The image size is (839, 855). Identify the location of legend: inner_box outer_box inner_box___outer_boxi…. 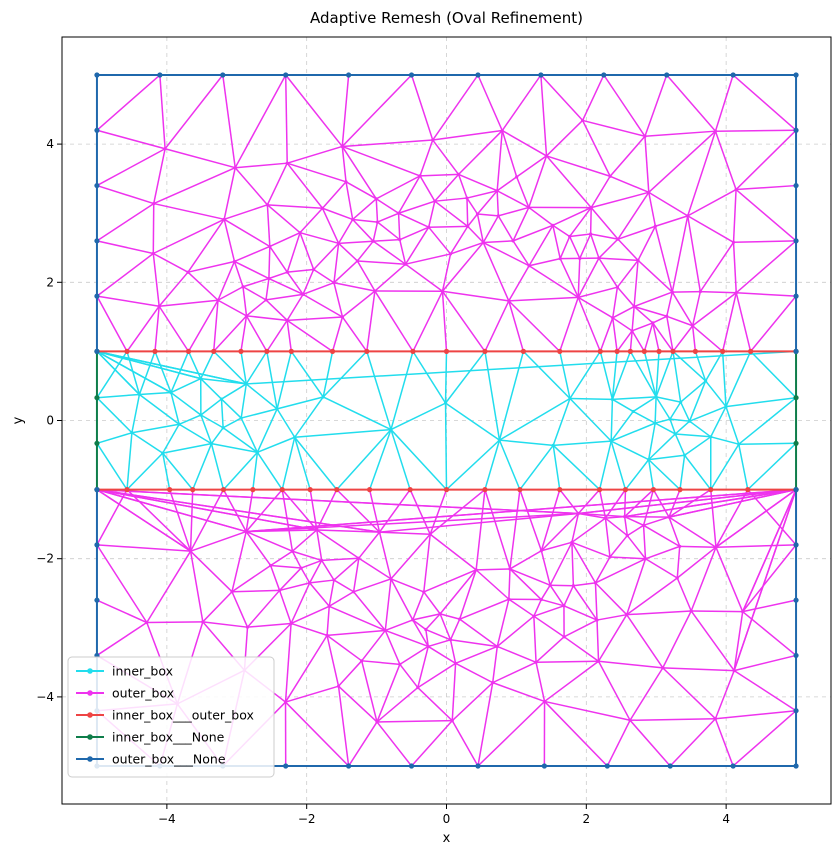
(171, 717).